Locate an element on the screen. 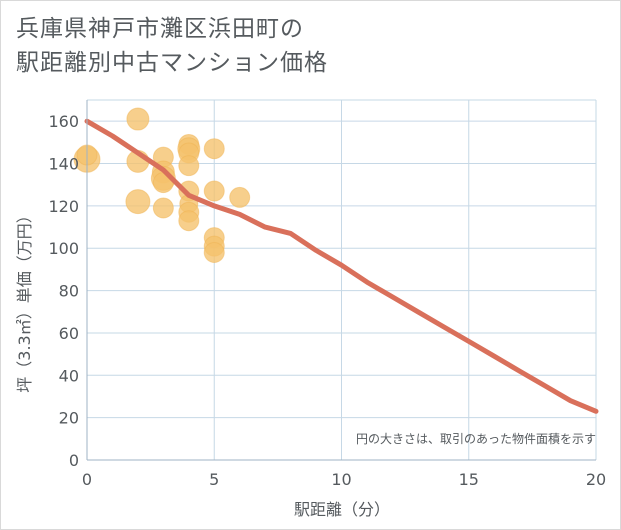 The image size is (621, 530). scatter-points is located at coordinates (162, 185).